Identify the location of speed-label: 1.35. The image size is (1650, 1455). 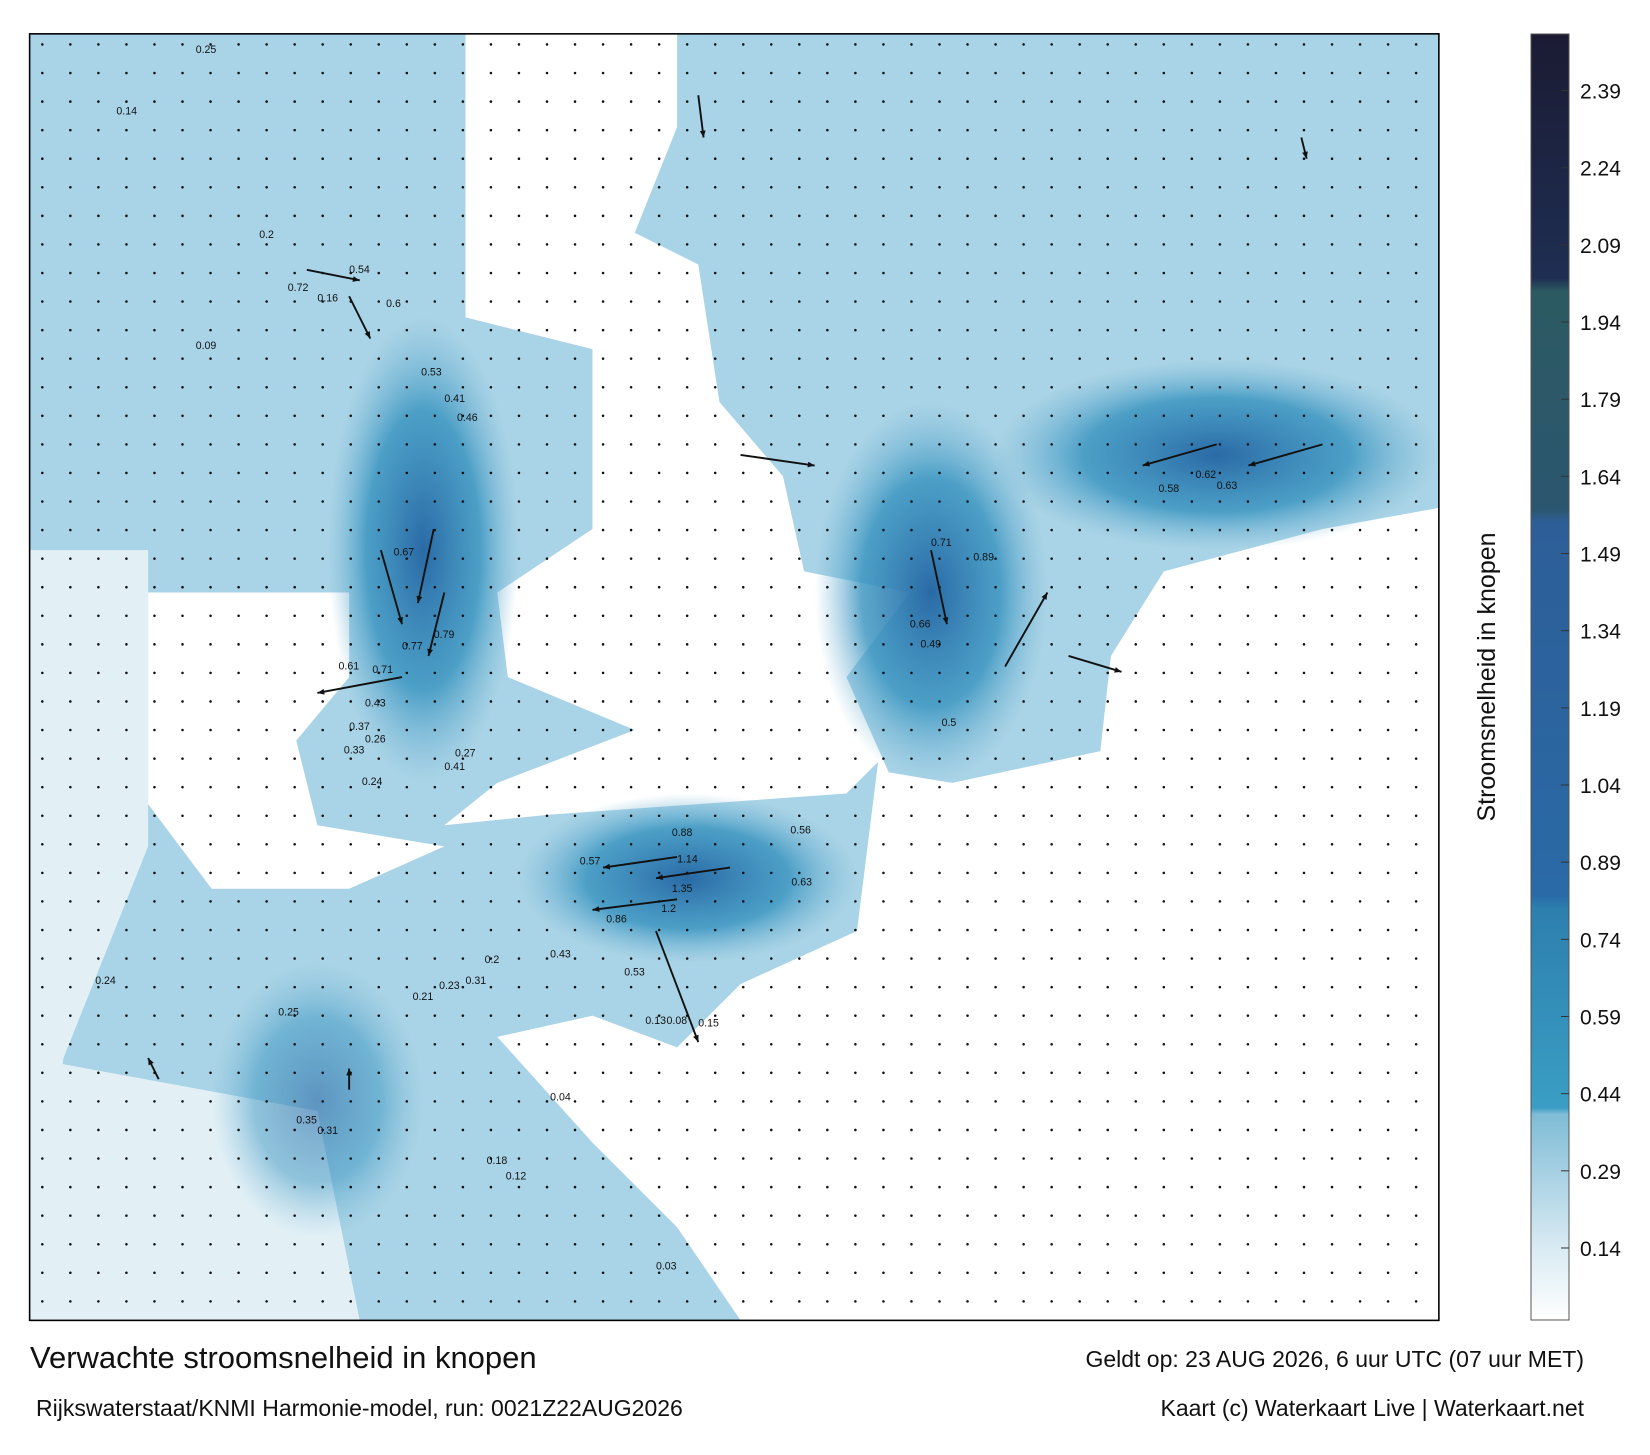
(682, 889).